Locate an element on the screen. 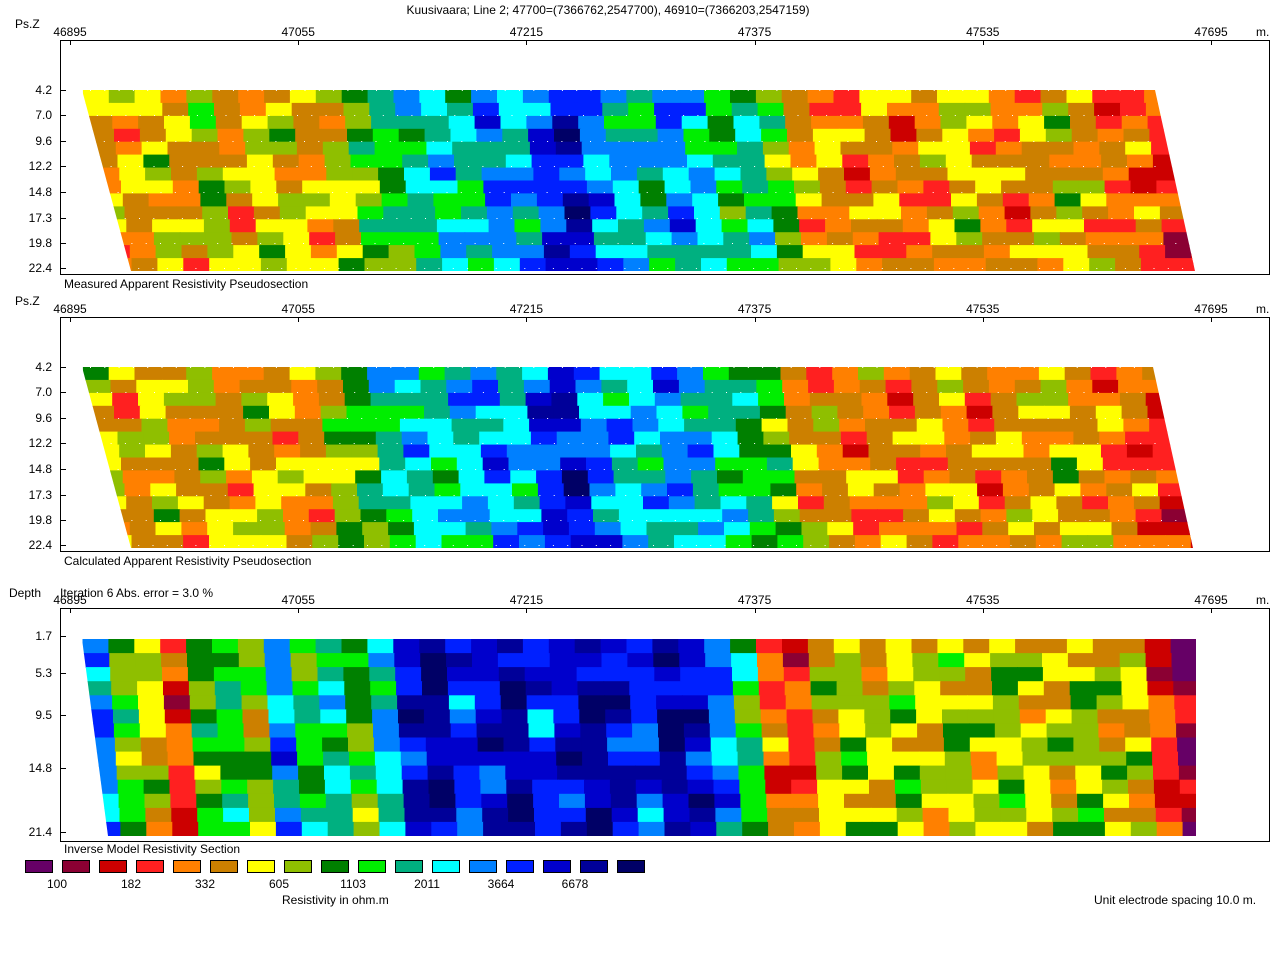 Image resolution: width=1280 pixels, height=958 pixels. depth-label: 17.3 is located at coordinates (40, 495).